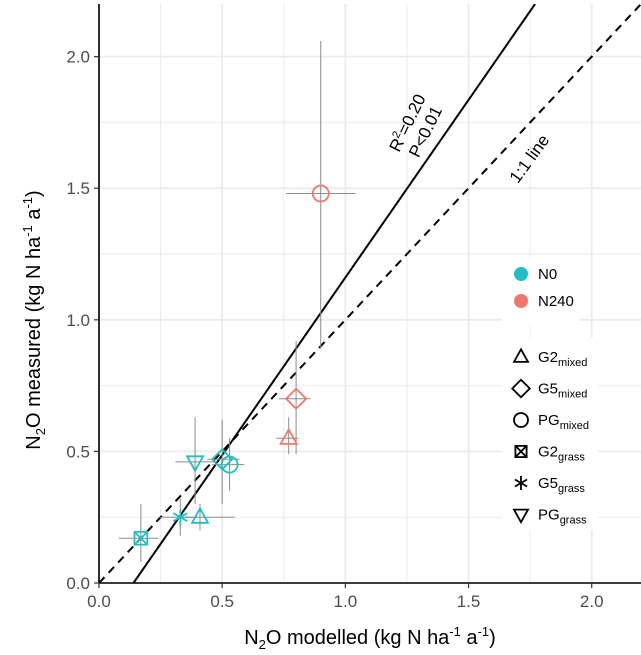 This screenshot has width=641, height=655. I want to click on data-point-n0-square-x, so click(141, 538).